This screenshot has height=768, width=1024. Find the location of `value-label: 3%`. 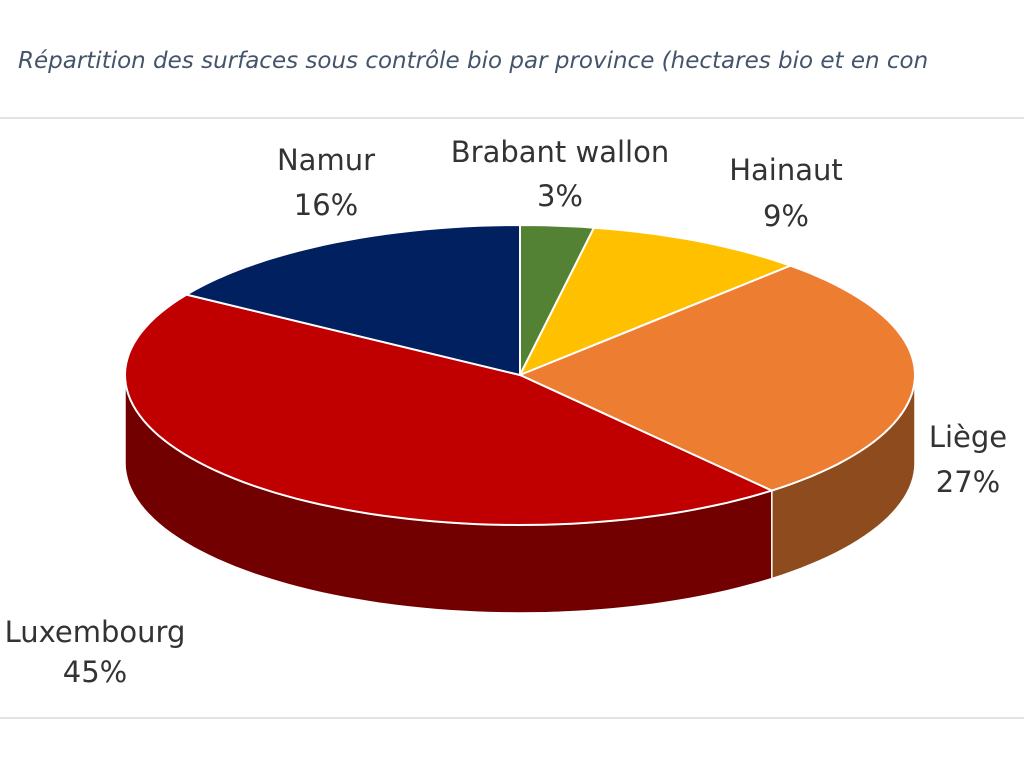

value-label: 3% is located at coordinates (560, 196).